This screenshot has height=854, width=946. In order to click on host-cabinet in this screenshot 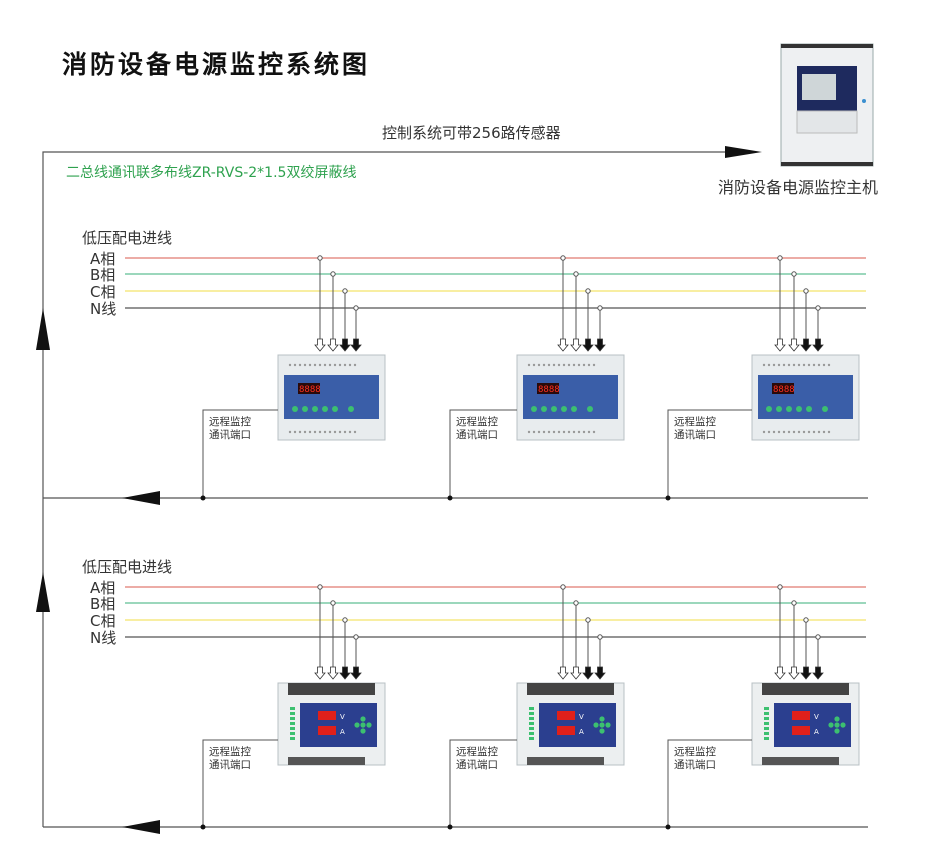, I will do `click(827, 105)`.